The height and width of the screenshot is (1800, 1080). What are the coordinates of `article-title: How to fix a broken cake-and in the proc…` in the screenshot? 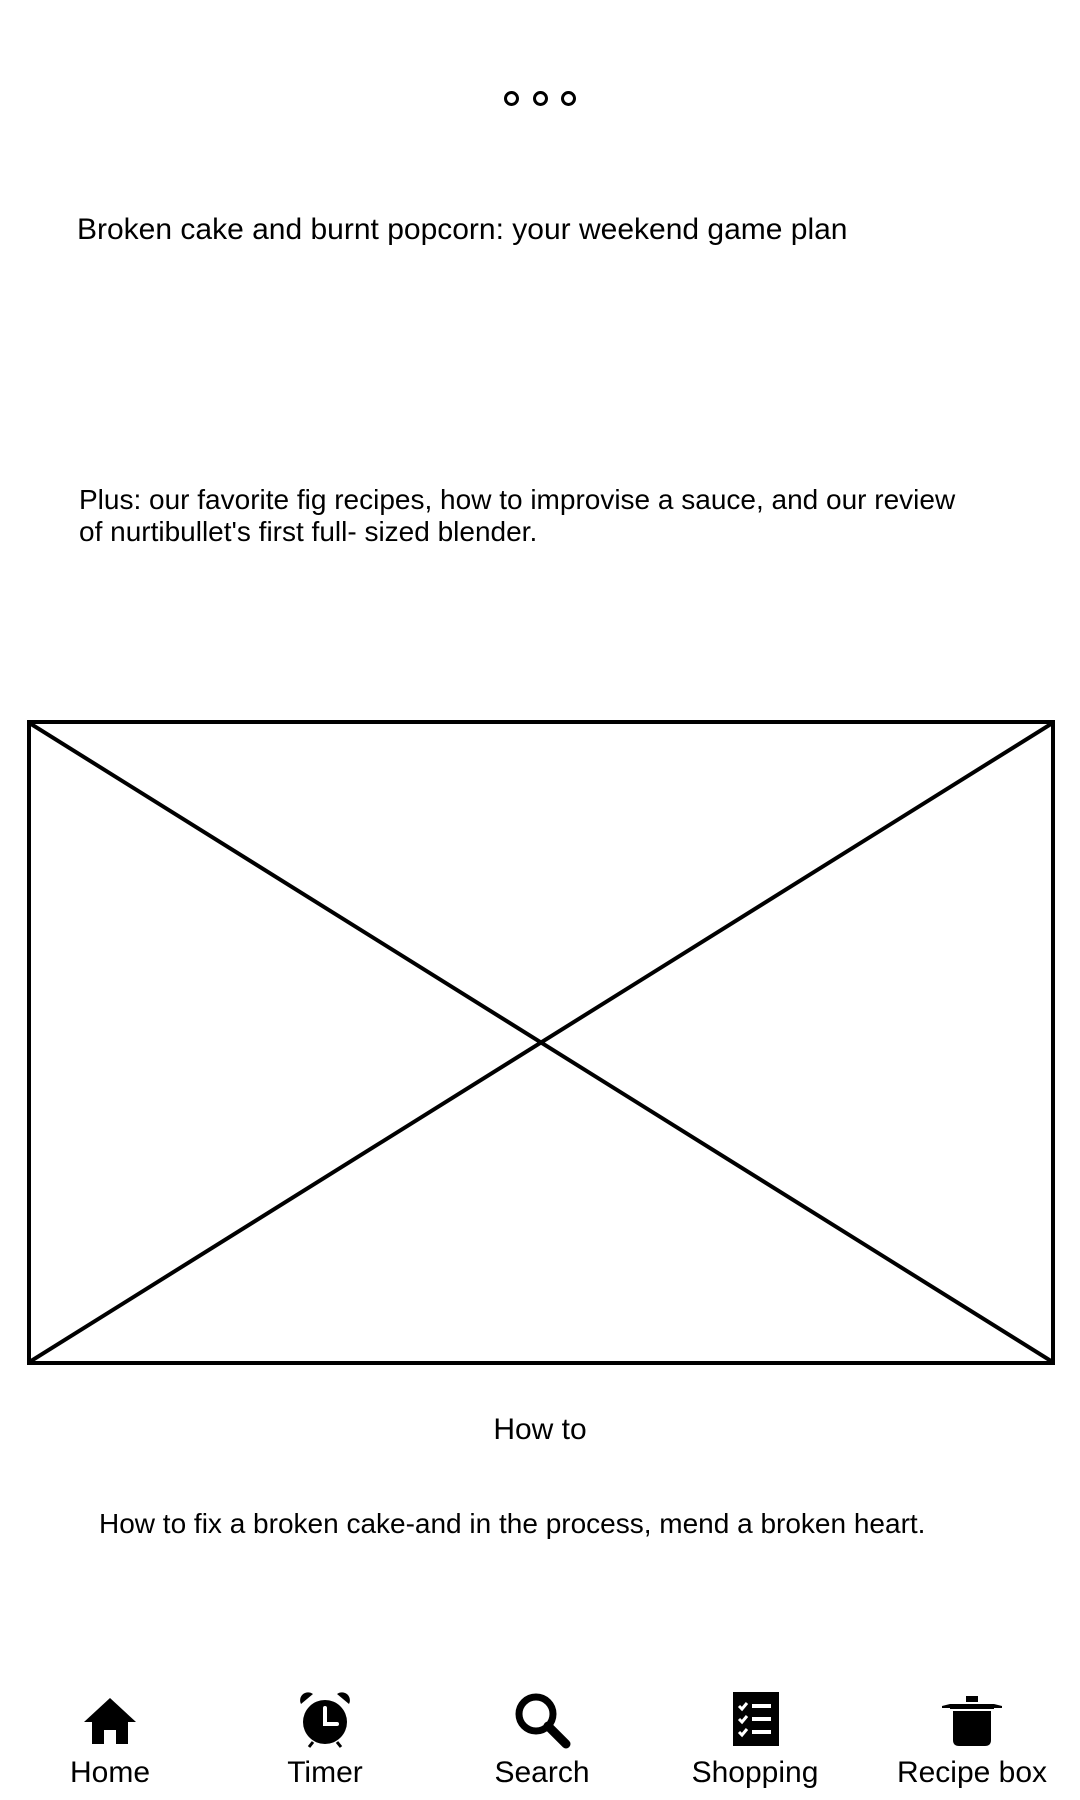 It's located at (512, 1523).